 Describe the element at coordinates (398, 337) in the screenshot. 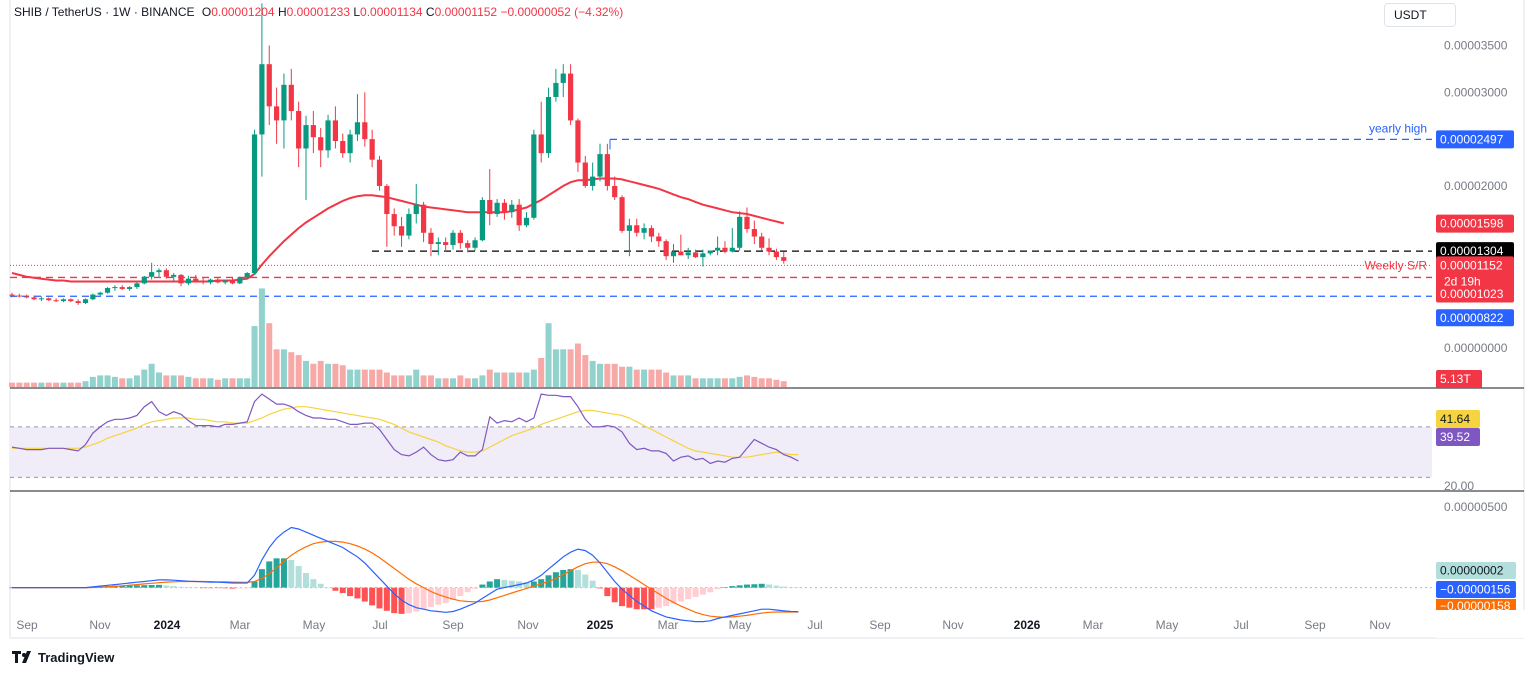

I see `volume-pane` at that location.